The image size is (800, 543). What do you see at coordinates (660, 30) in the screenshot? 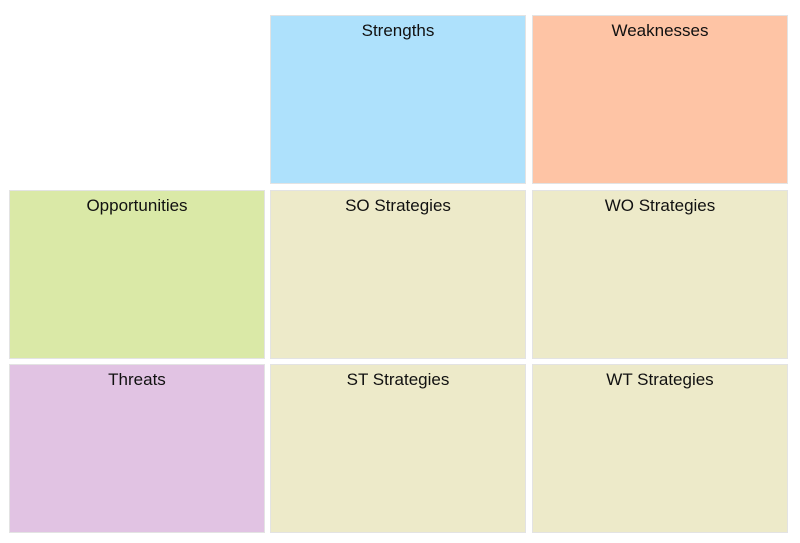
I see `weaknesses-label: Weaknesses` at bounding box center [660, 30].